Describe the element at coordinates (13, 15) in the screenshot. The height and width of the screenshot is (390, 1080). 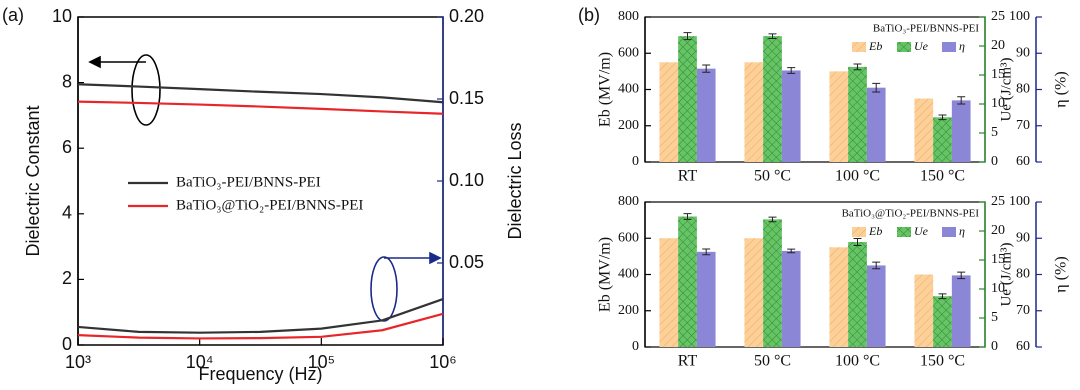
I see `panel-label: (a)` at that location.